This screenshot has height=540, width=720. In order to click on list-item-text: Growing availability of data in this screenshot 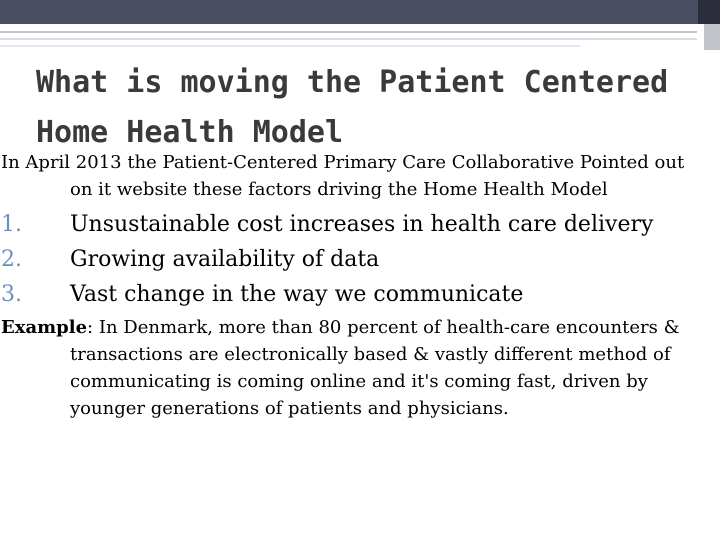, I will do `click(225, 259)`.